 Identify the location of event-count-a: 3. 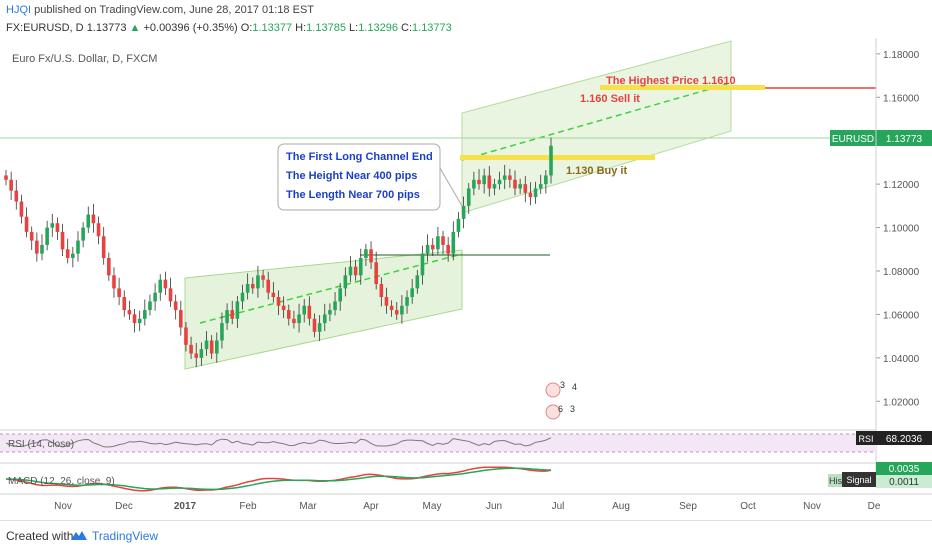
(562, 385).